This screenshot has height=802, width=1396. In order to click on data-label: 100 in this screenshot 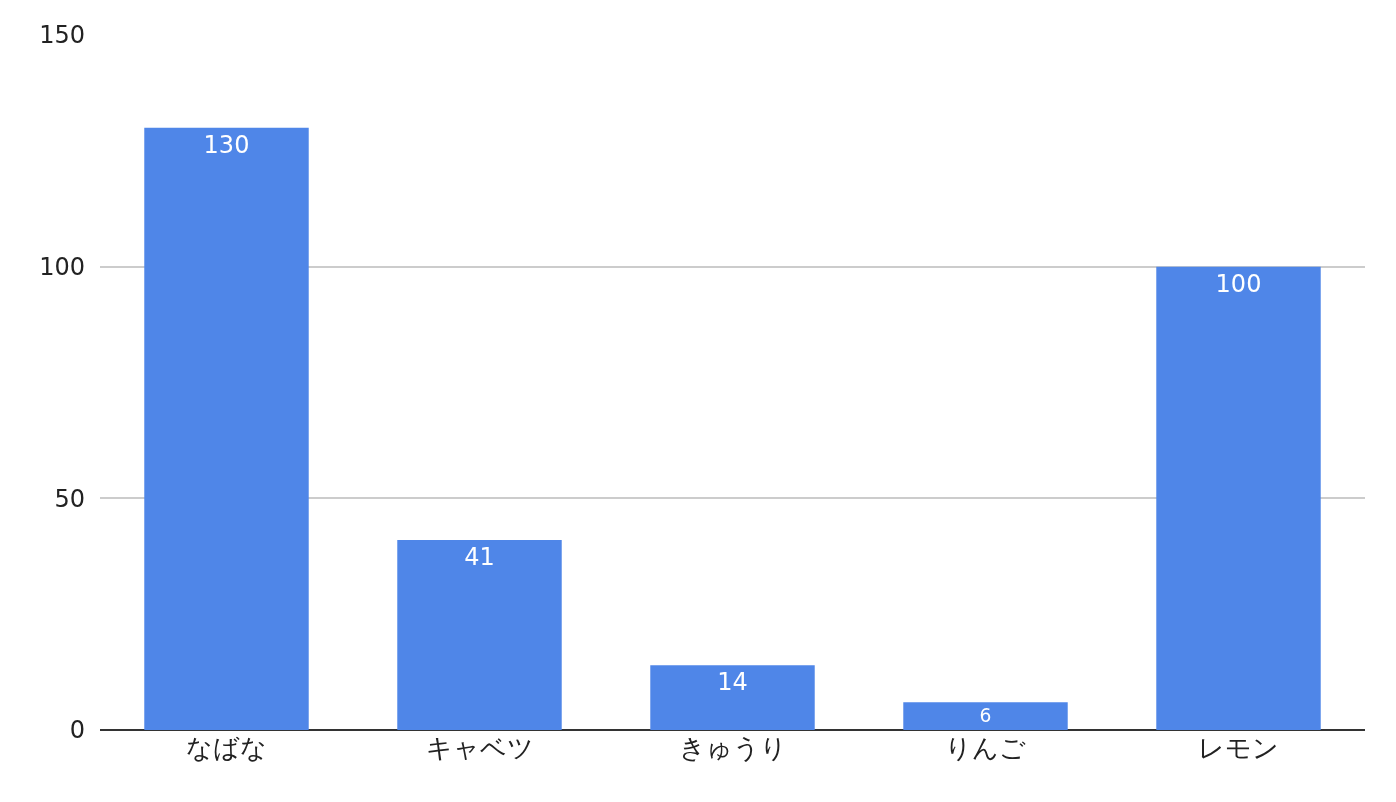, I will do `click(1238, 283)`.